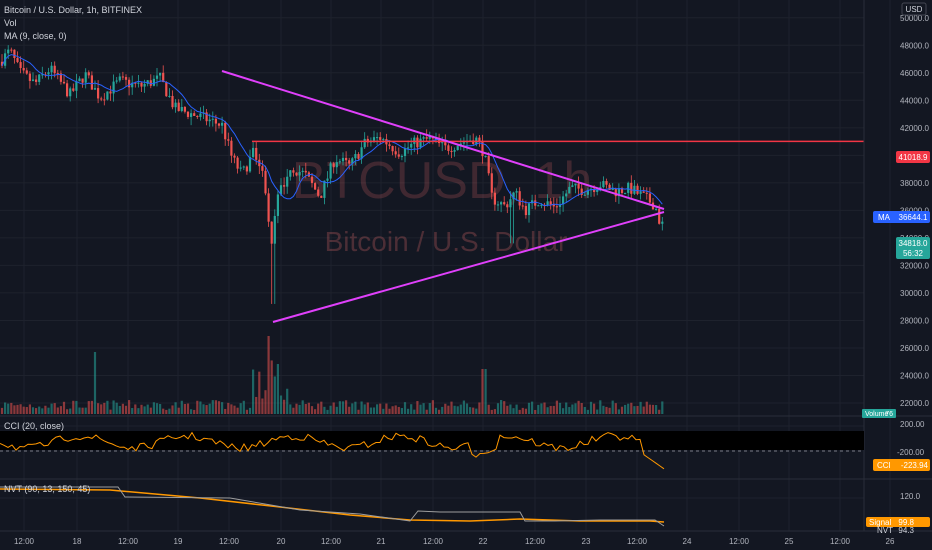  I want to click on resistance-price-tag, so click(913, 157).